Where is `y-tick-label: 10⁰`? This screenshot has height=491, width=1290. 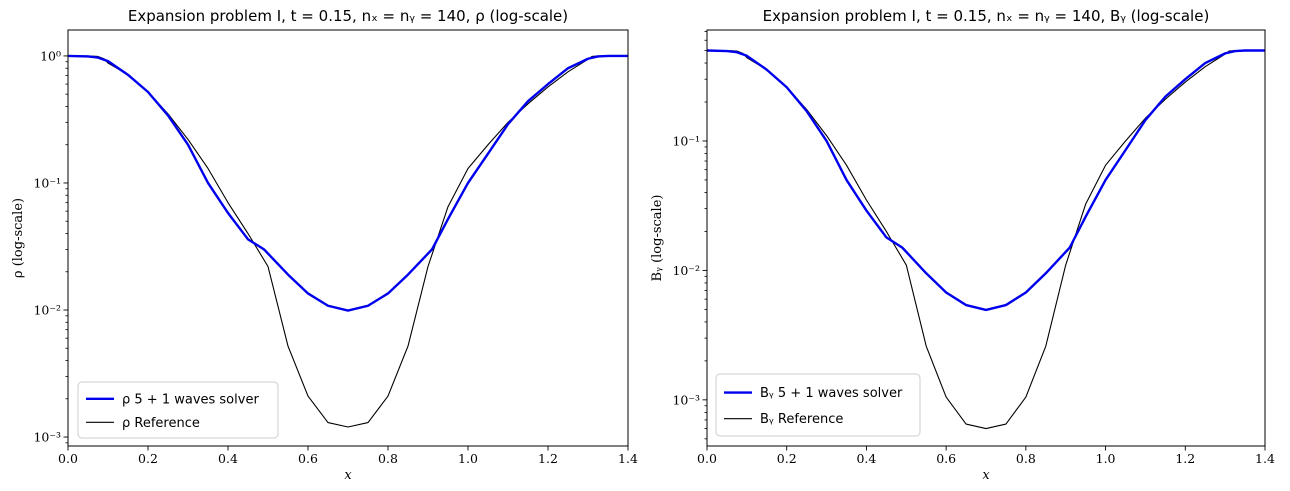 y-tick-label: 10⁰ is located at coordinates (50, 55).